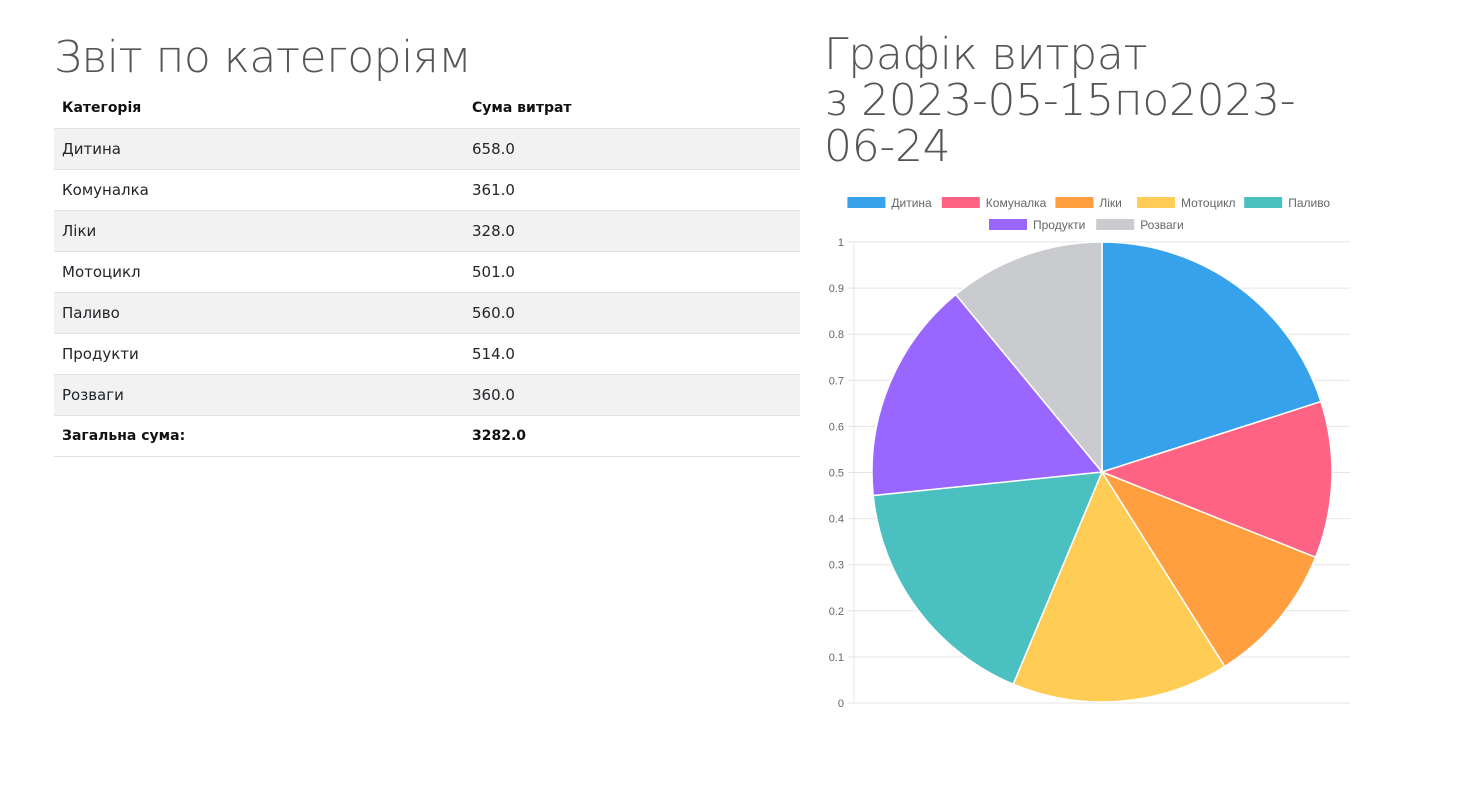 The height and width of the screenshot is (800, 1464). Describe the element at coordinates (1208, 203) in the screenshot. I see `legend-label: Мотоцикл` at that location.